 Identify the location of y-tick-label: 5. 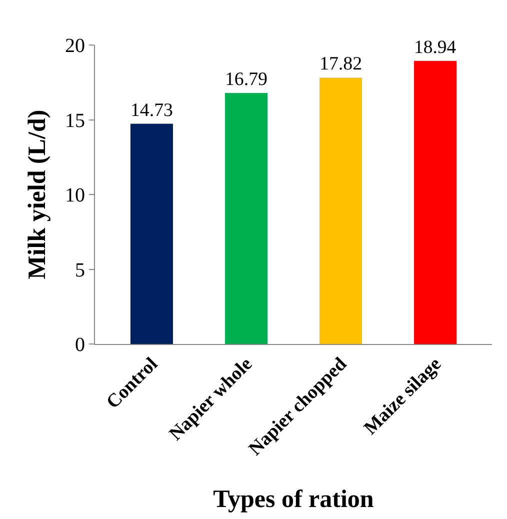
(80, 270).